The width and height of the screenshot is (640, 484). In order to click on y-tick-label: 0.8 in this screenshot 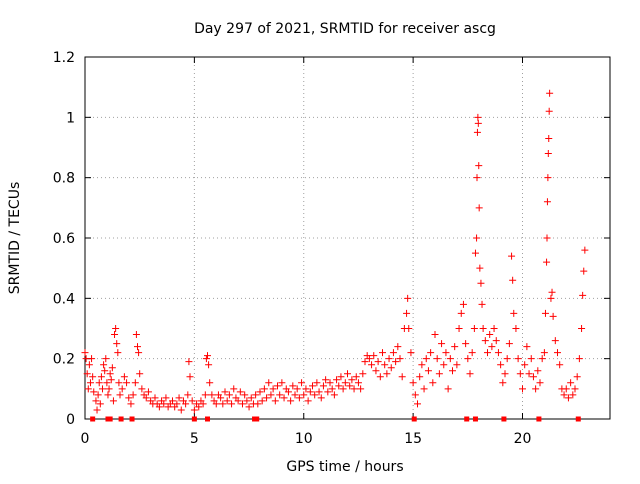, I will do `click(64, 179)`.